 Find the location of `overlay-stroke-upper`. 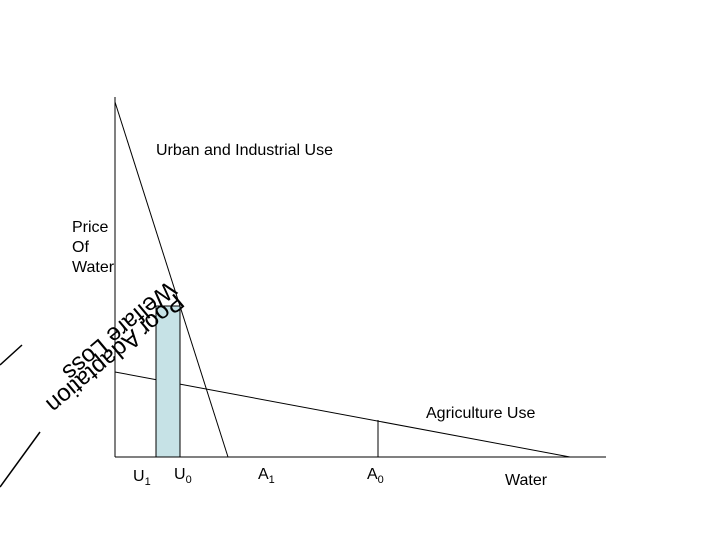

overlay-stroke-upper is located at coordinates (11, 355).